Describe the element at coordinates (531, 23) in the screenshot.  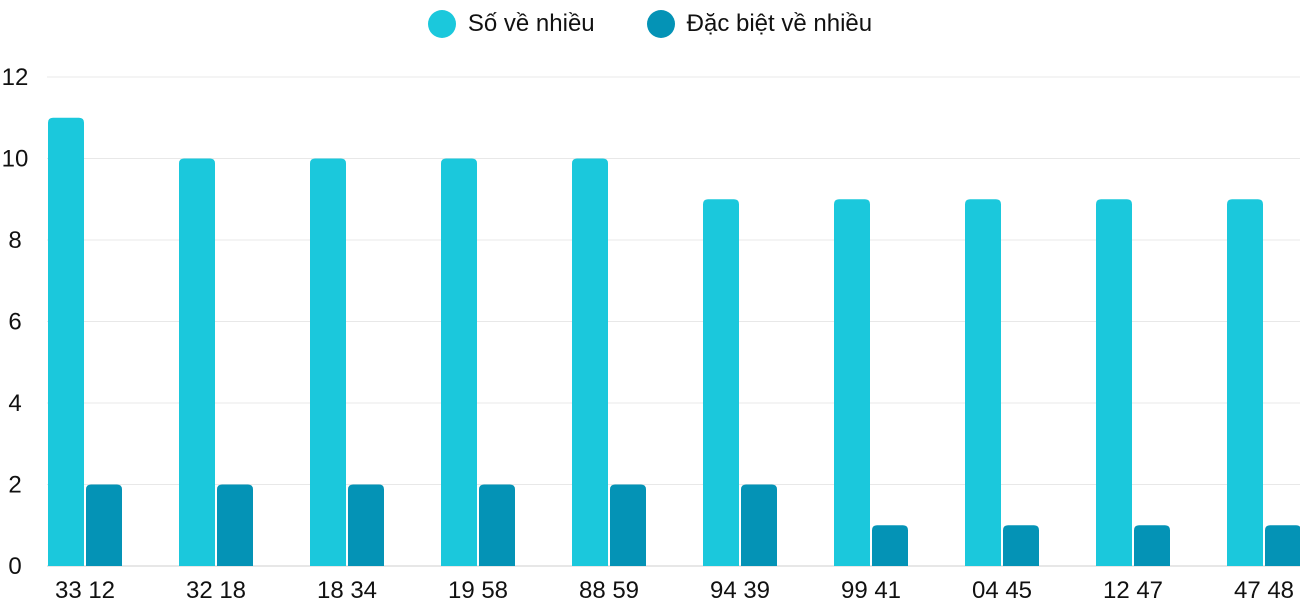
I see `legend-label: Số về nhiều` at that location.